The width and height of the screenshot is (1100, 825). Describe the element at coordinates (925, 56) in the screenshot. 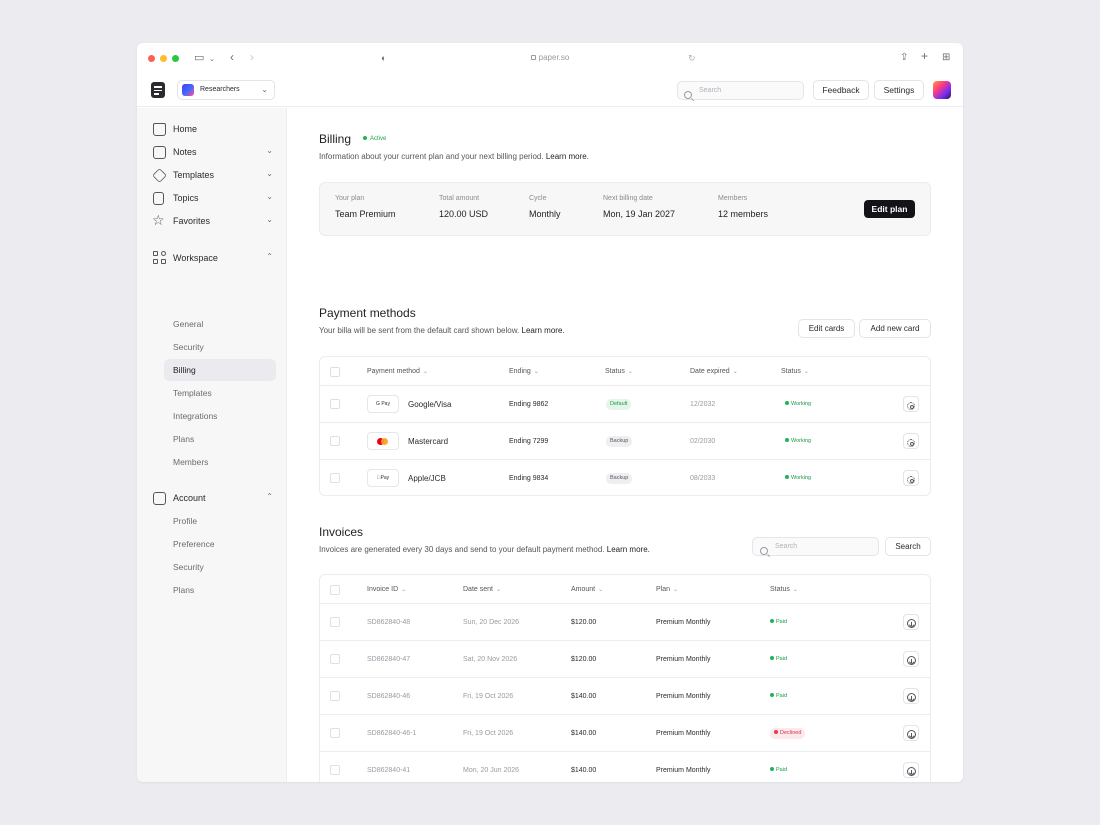

I see `new-tab-icon: +` at that location.